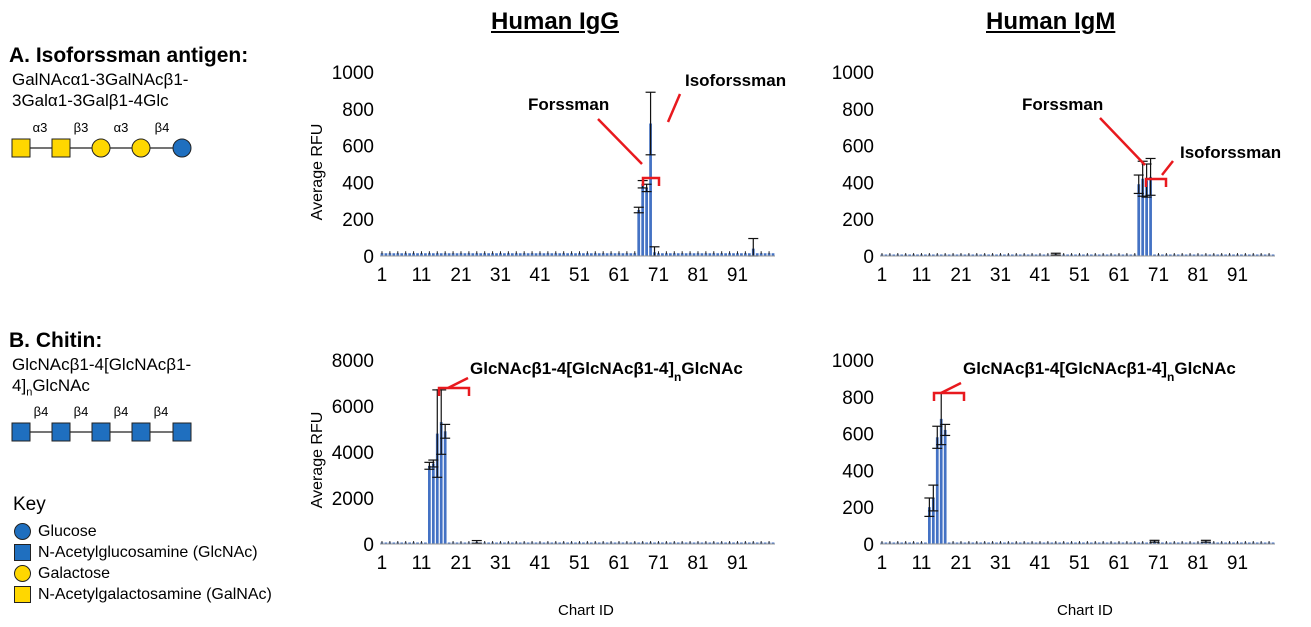 The height and width of the screenshot is (627, 1311). I want to click on y-tick-label: 0, so click(868, 257).